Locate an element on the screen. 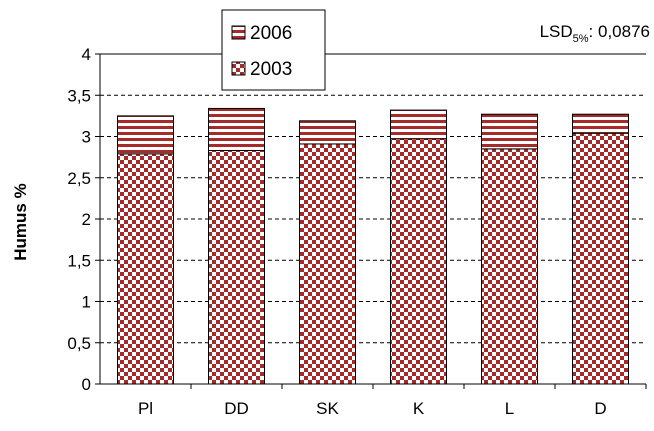 The image size is (654, 431). x-tick-label: Pl is located at coordinates (145, 408).